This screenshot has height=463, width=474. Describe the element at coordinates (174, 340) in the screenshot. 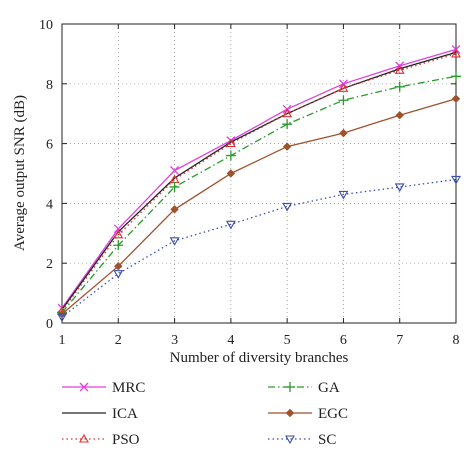

I see `x-tick-label: 3` at that location.